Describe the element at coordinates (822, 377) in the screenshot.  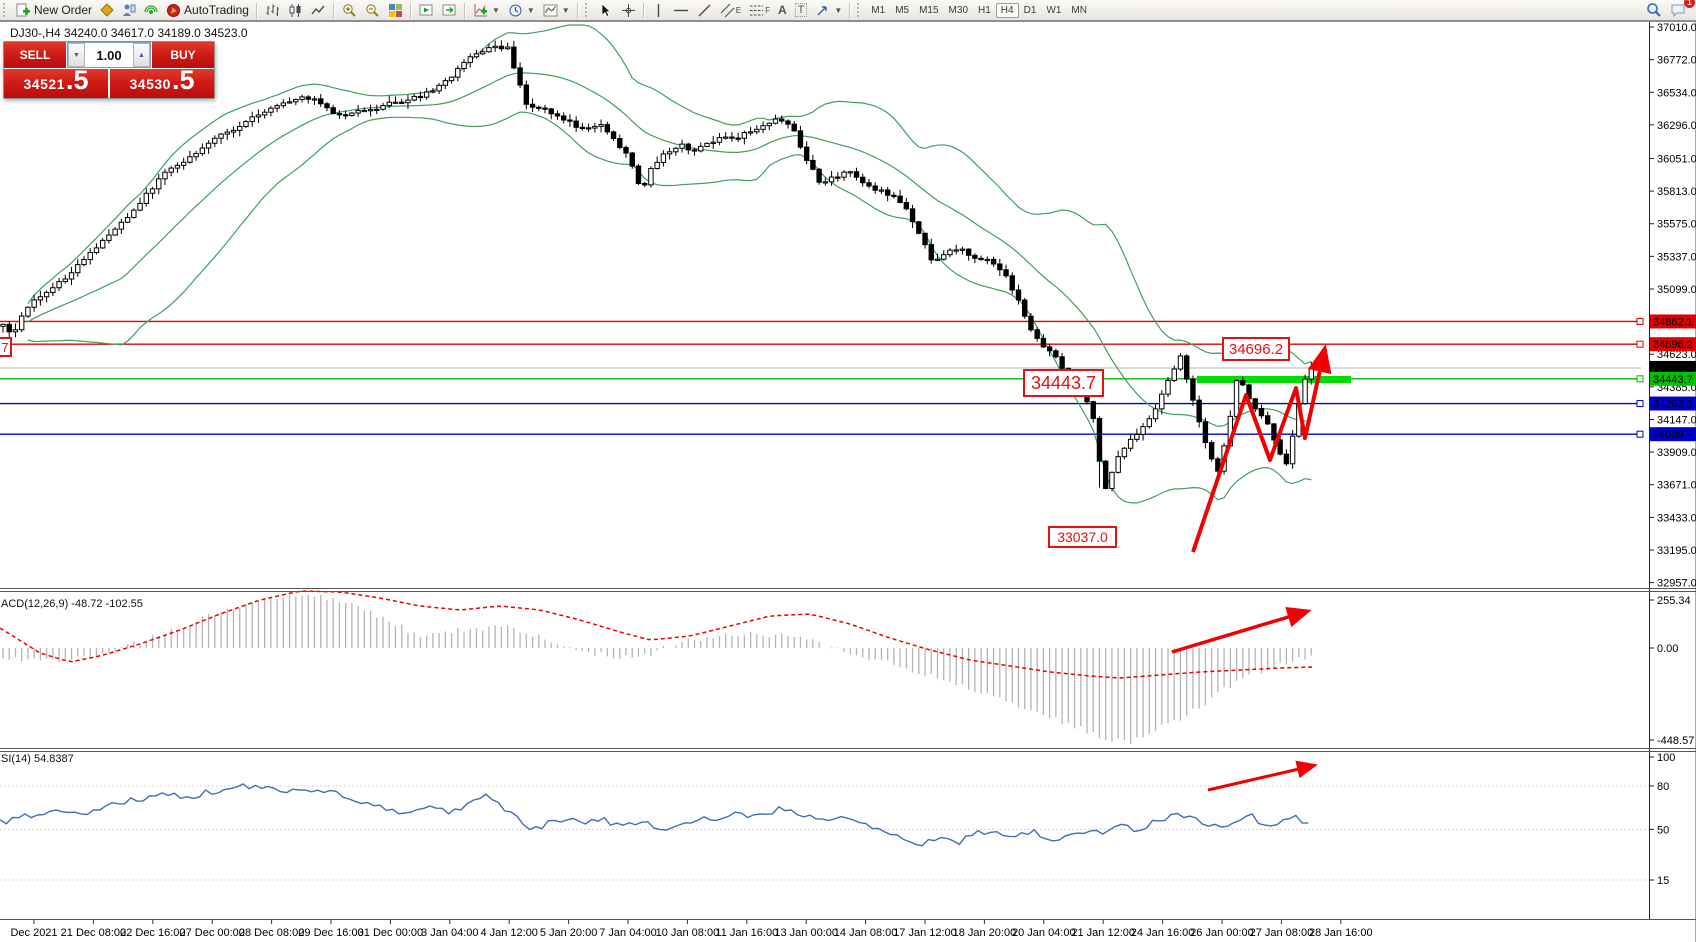
I see `horizontal-line-objects` at that location.